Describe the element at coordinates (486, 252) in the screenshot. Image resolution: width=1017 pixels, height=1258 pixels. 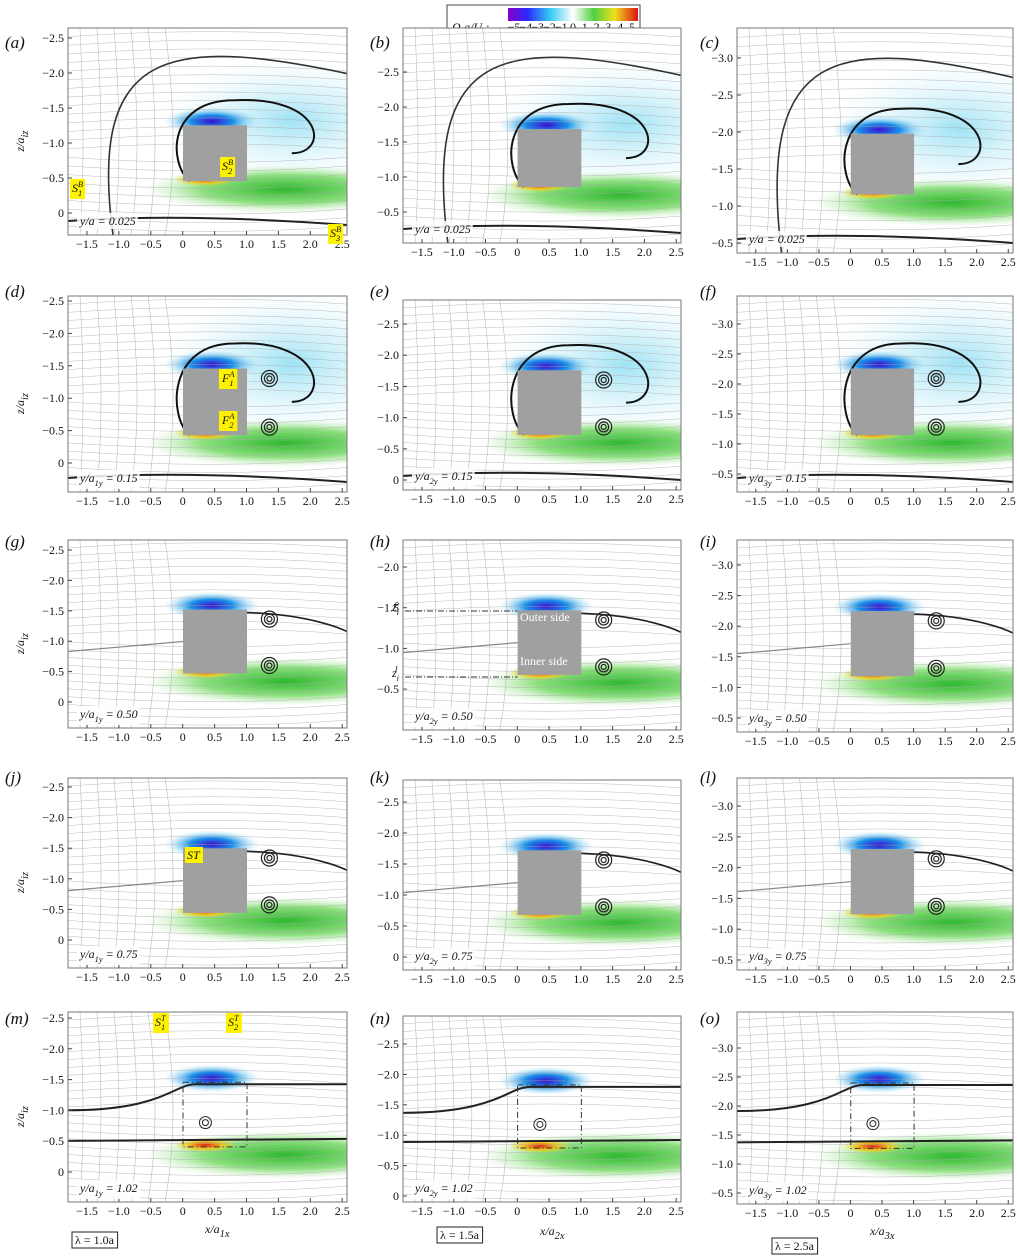
I see `x-tick-label: −0.5` at that location.